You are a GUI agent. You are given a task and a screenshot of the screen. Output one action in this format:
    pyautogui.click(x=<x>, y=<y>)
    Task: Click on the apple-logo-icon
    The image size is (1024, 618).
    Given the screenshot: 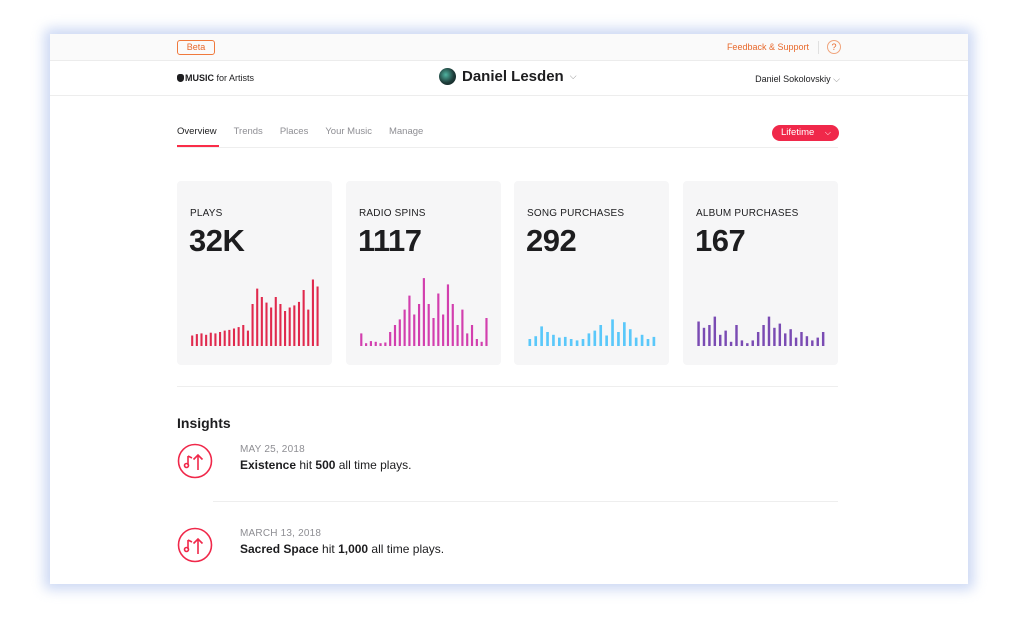 What is the action you would take?
    pyautogui.click(x=180, y=78)
    